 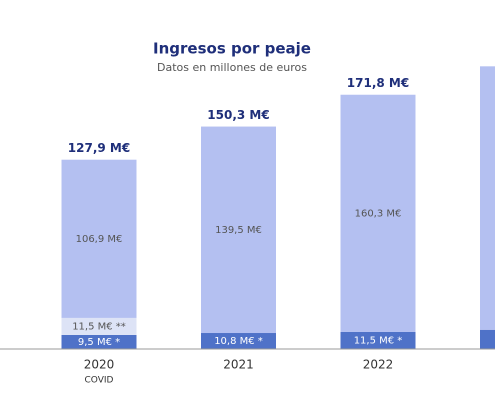 I want to click on segment-label: 9,5 M€ *, so click(x=99, y=342).